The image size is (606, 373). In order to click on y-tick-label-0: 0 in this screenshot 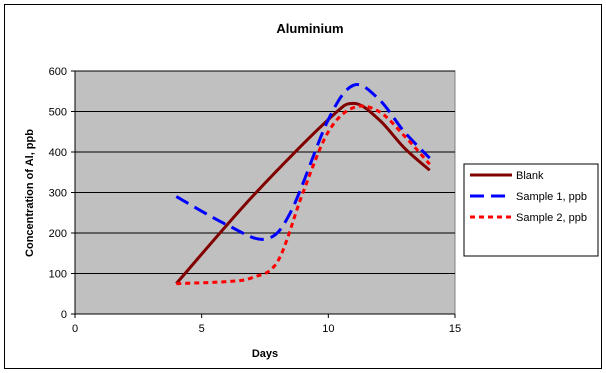, I will do `click(64, 315)`.